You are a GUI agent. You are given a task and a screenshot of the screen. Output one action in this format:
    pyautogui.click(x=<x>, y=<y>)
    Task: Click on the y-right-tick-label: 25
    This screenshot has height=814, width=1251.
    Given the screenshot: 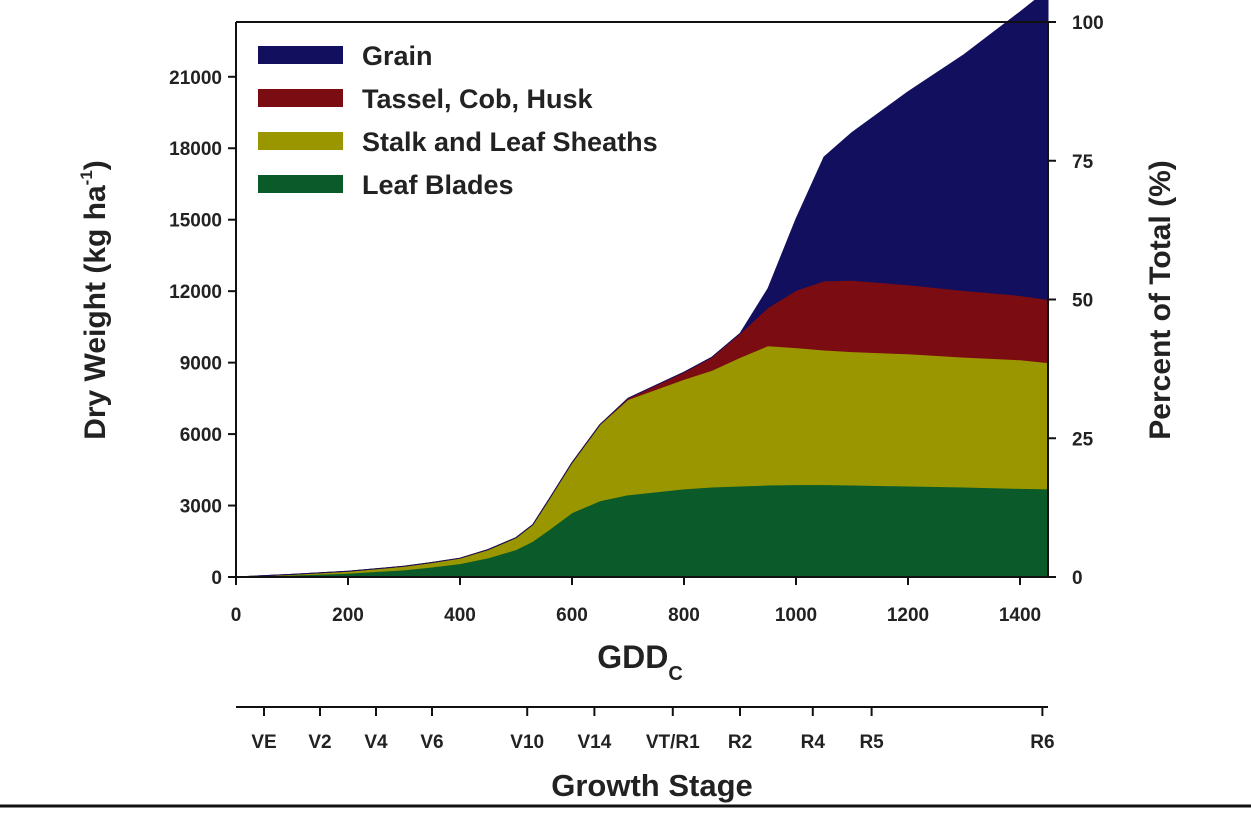 What is the action you would take?
    pyautogui.click(x=1083, y=439)
    